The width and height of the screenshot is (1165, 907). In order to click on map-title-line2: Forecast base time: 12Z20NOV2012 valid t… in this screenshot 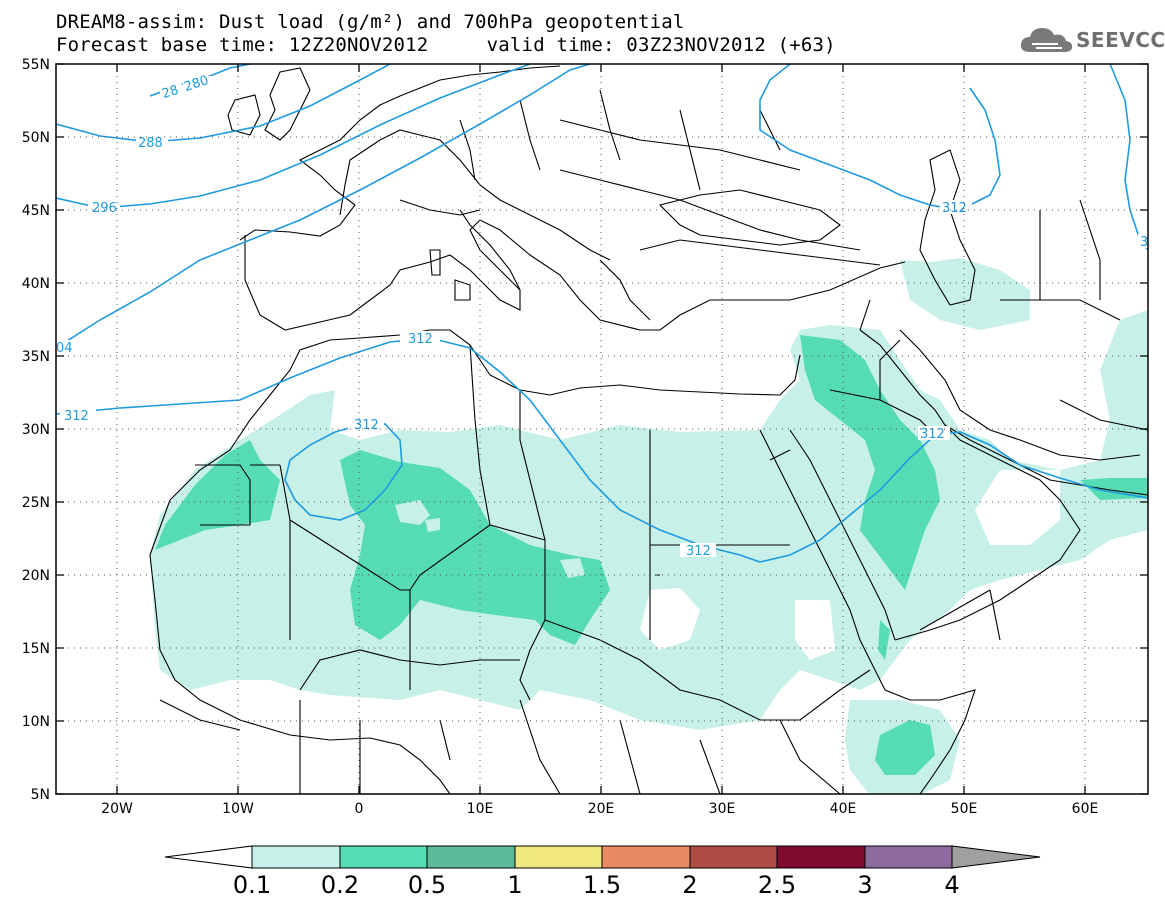, I will do `click(446, 45)`.